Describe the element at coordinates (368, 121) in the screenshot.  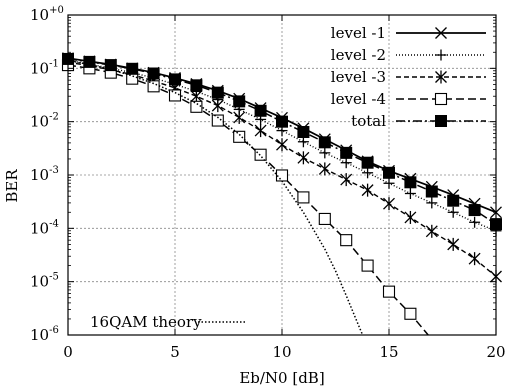
I see `legend-label: total` at that location.